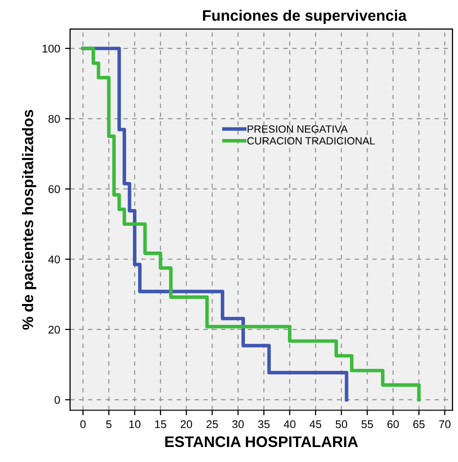 The width and height of the screenshot is (458, 462). Describe the element at coordinates (29, 220) in the screenshot. I see `y-axis-title: % de pacientes hospitalizados` at that location.